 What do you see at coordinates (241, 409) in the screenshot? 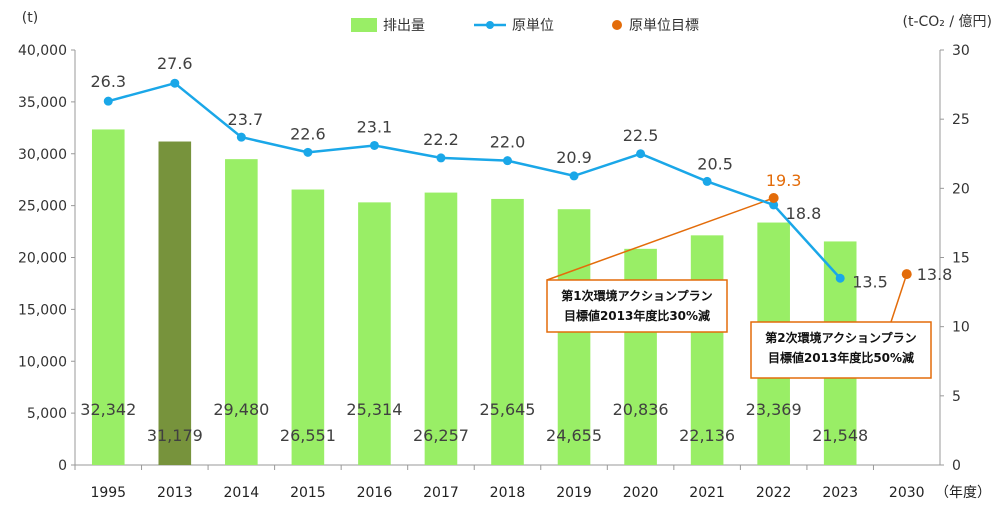
I see `bar-value-label: 29,480` at bounding box center [241, 409].